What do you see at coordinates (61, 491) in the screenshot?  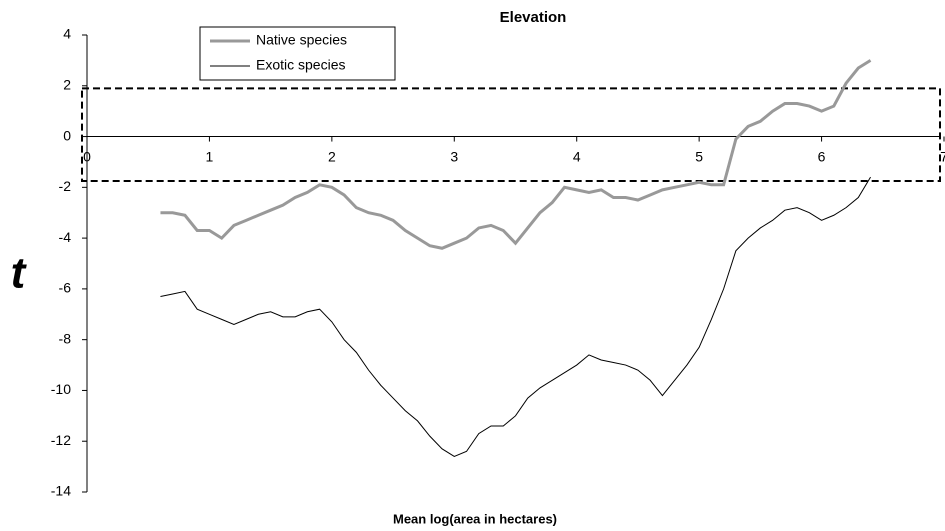 I see `y-tick-label: -14` at bounding box center [61, 491].